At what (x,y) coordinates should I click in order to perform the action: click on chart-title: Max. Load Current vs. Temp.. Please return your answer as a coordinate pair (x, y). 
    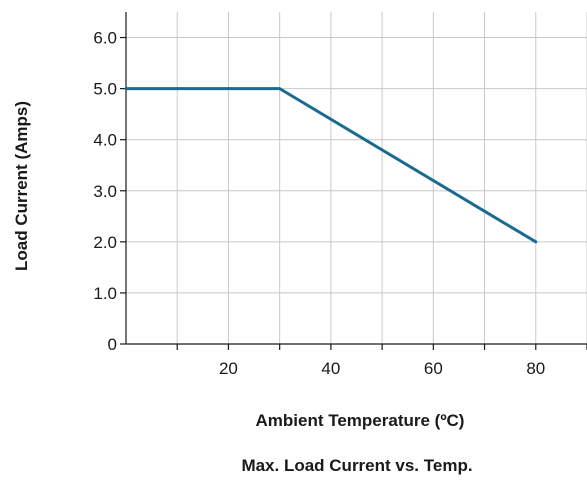
    Looking at the image, I should click on (356, 465).